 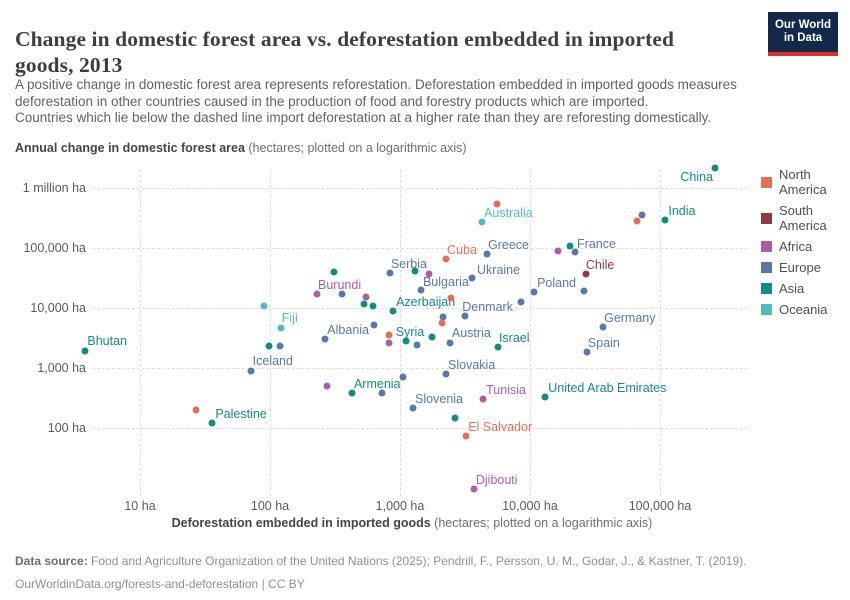 I want to click on x-axis-tick-label: 1,000 ha, so click(x=400, y=506).